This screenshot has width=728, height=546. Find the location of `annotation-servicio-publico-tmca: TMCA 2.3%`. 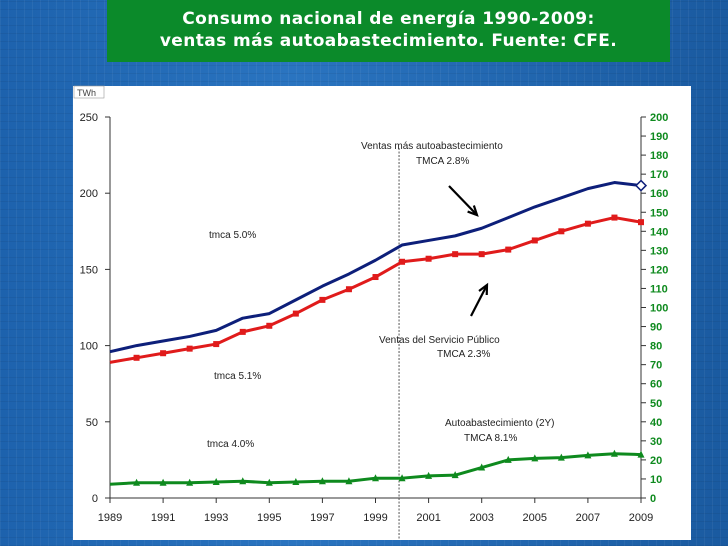

annotation-servicio-publico-tmca: TMCA 2.3% is located at coordinates (463, 354).